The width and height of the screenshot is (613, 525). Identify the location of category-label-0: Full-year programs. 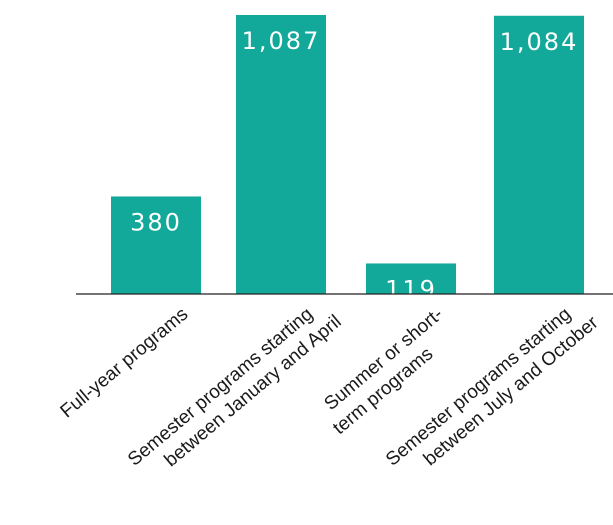
(125, 363).